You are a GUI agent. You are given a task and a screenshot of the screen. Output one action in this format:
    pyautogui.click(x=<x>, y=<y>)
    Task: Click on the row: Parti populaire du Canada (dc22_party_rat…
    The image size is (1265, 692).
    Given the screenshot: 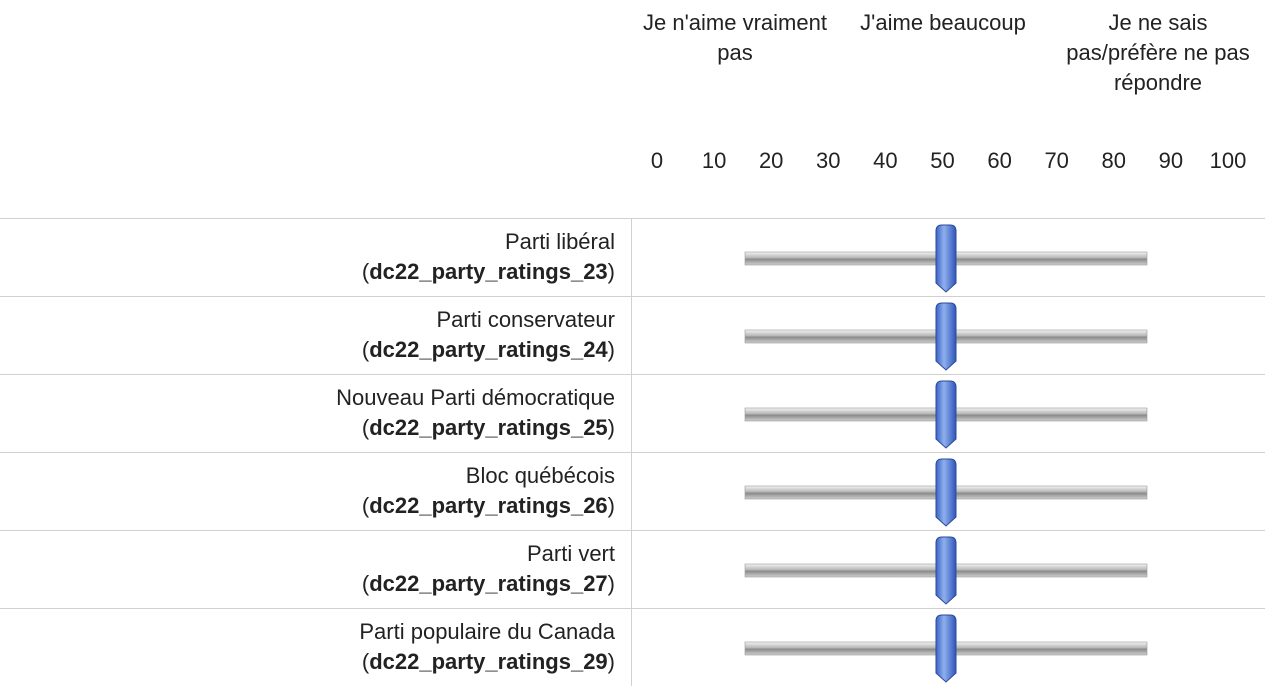 What is the action you would take?
    pyautogui.click(x=632, y=647)
    